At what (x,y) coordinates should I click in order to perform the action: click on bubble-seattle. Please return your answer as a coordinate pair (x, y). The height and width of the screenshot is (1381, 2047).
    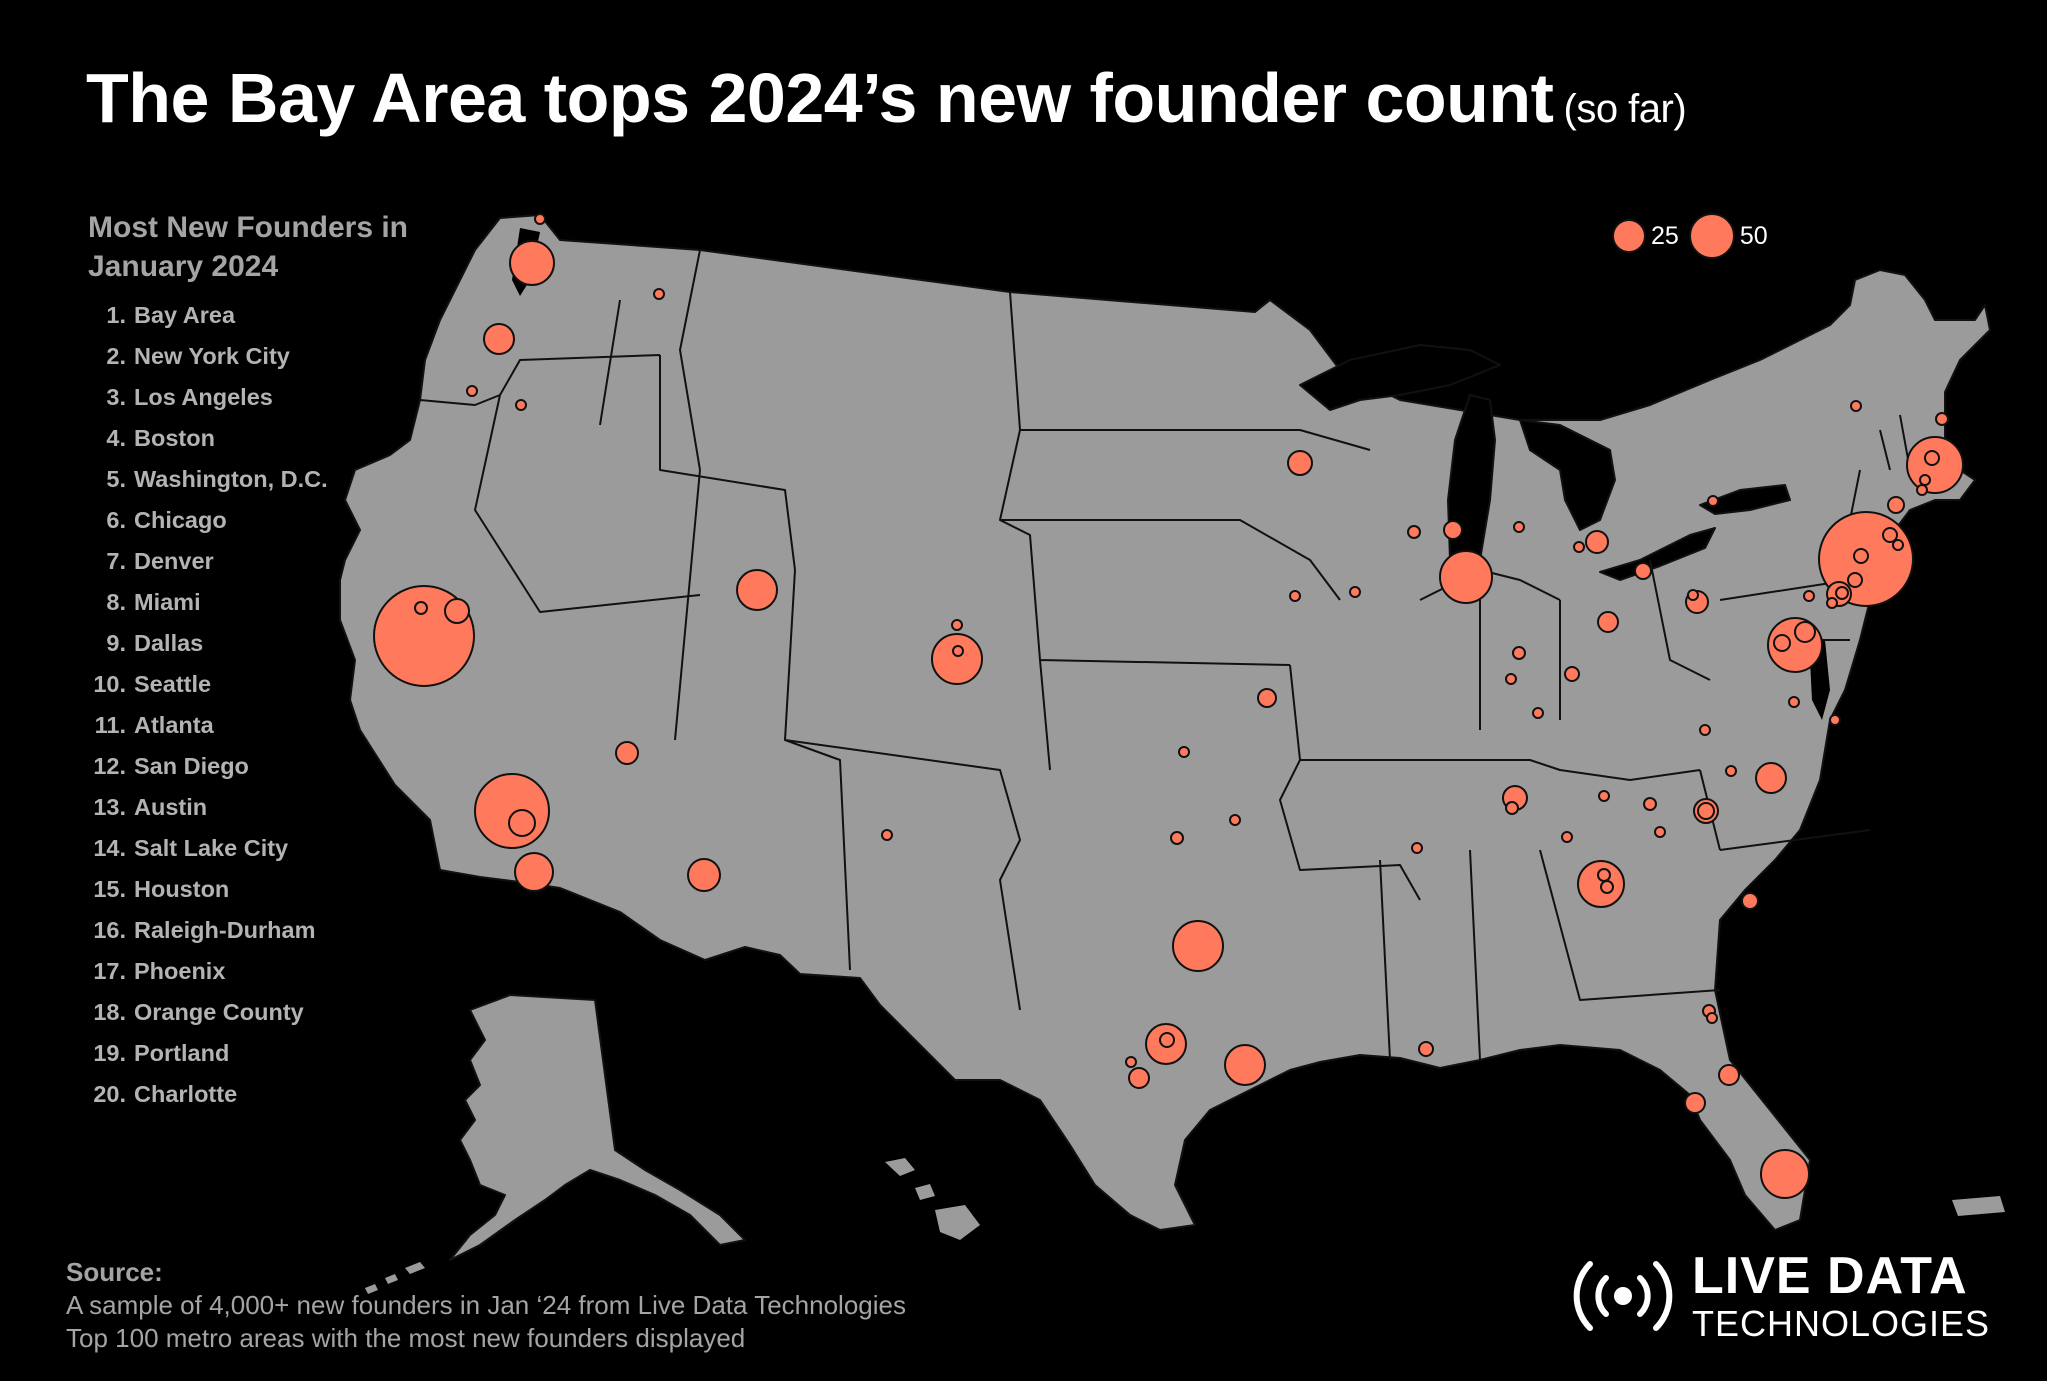
    Looking at the image, I should click on (532, 263).